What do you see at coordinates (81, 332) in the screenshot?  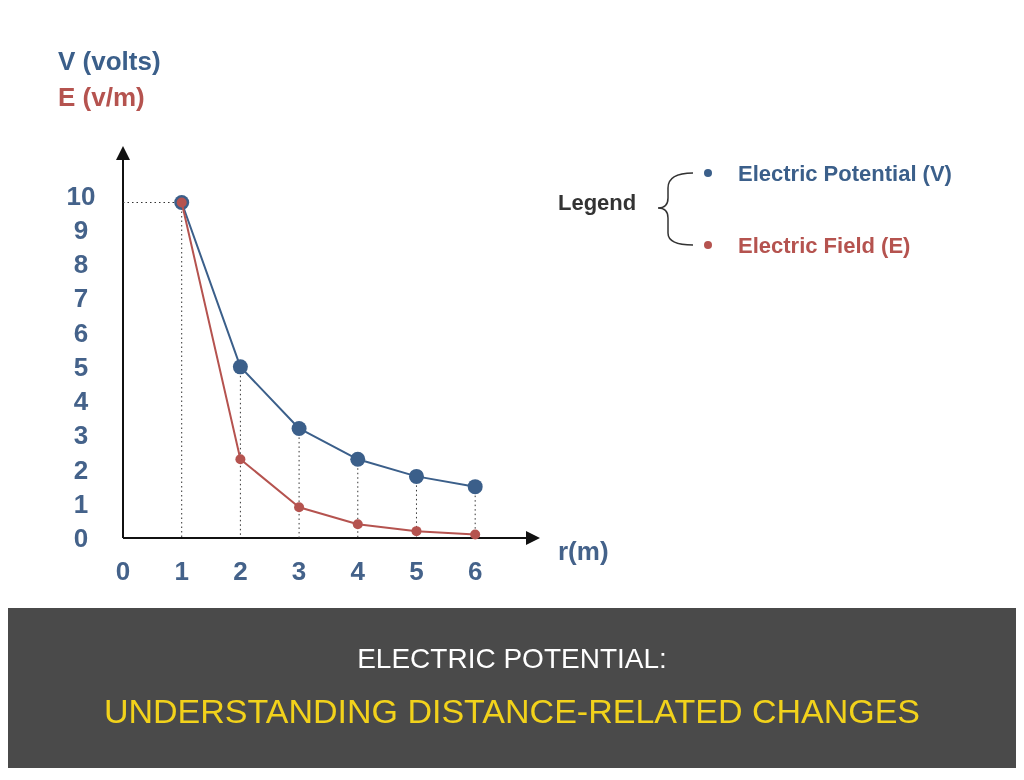 I see `y-tick-label: 6` at bounding box center [81, 332].